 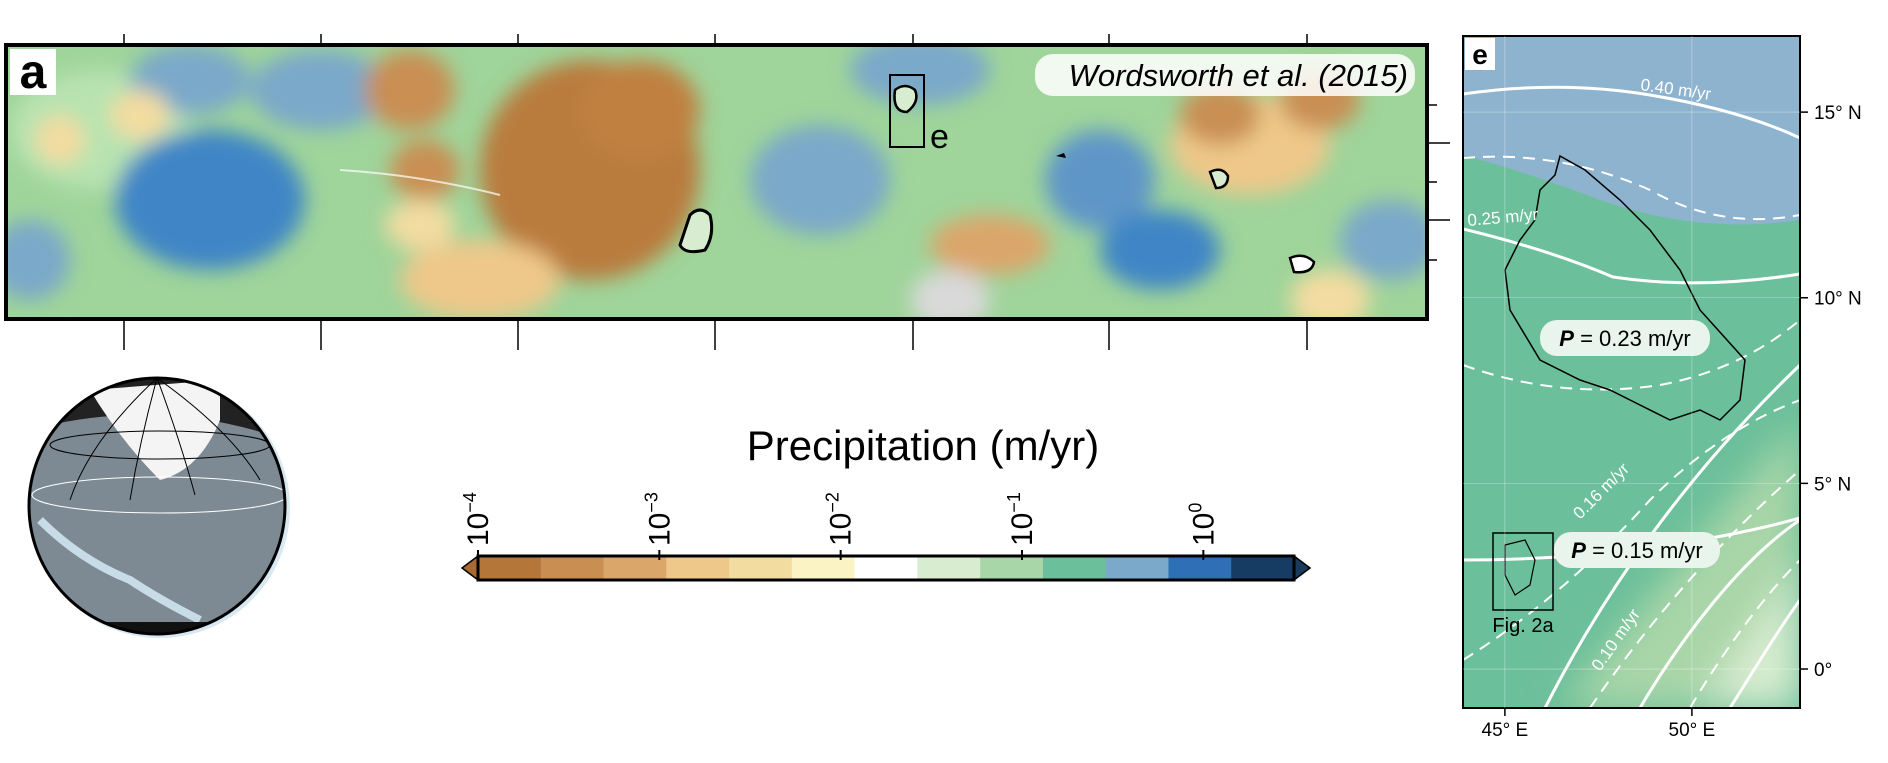 I want to click on globe, so click(x=158, y=507).